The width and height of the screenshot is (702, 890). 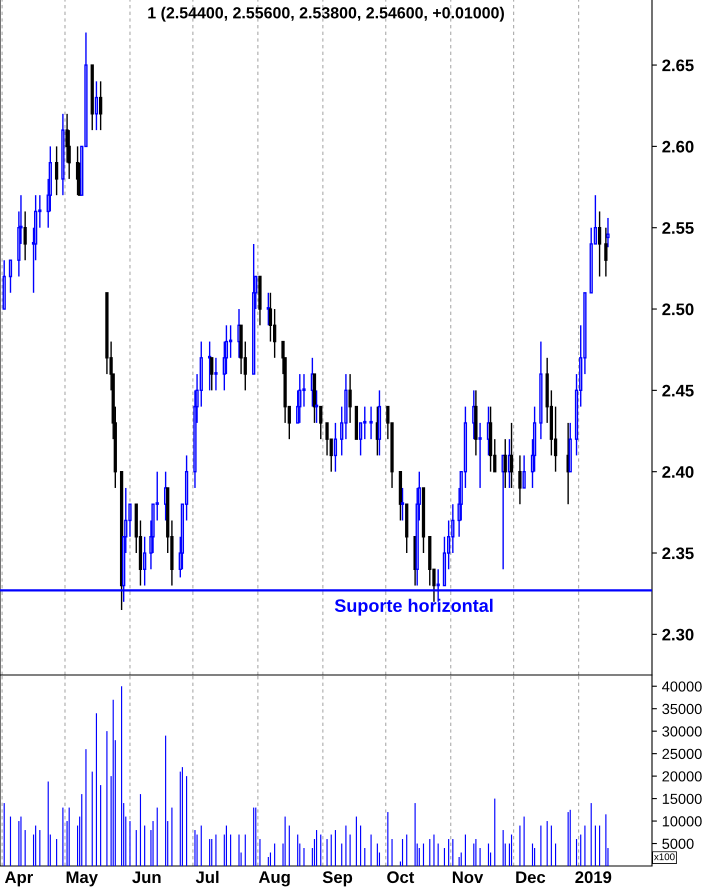 What do you see at coordinates (678, 146) in the screenshot?
I see `y-tick-label: 2.60` at bounding box center [678, 146].